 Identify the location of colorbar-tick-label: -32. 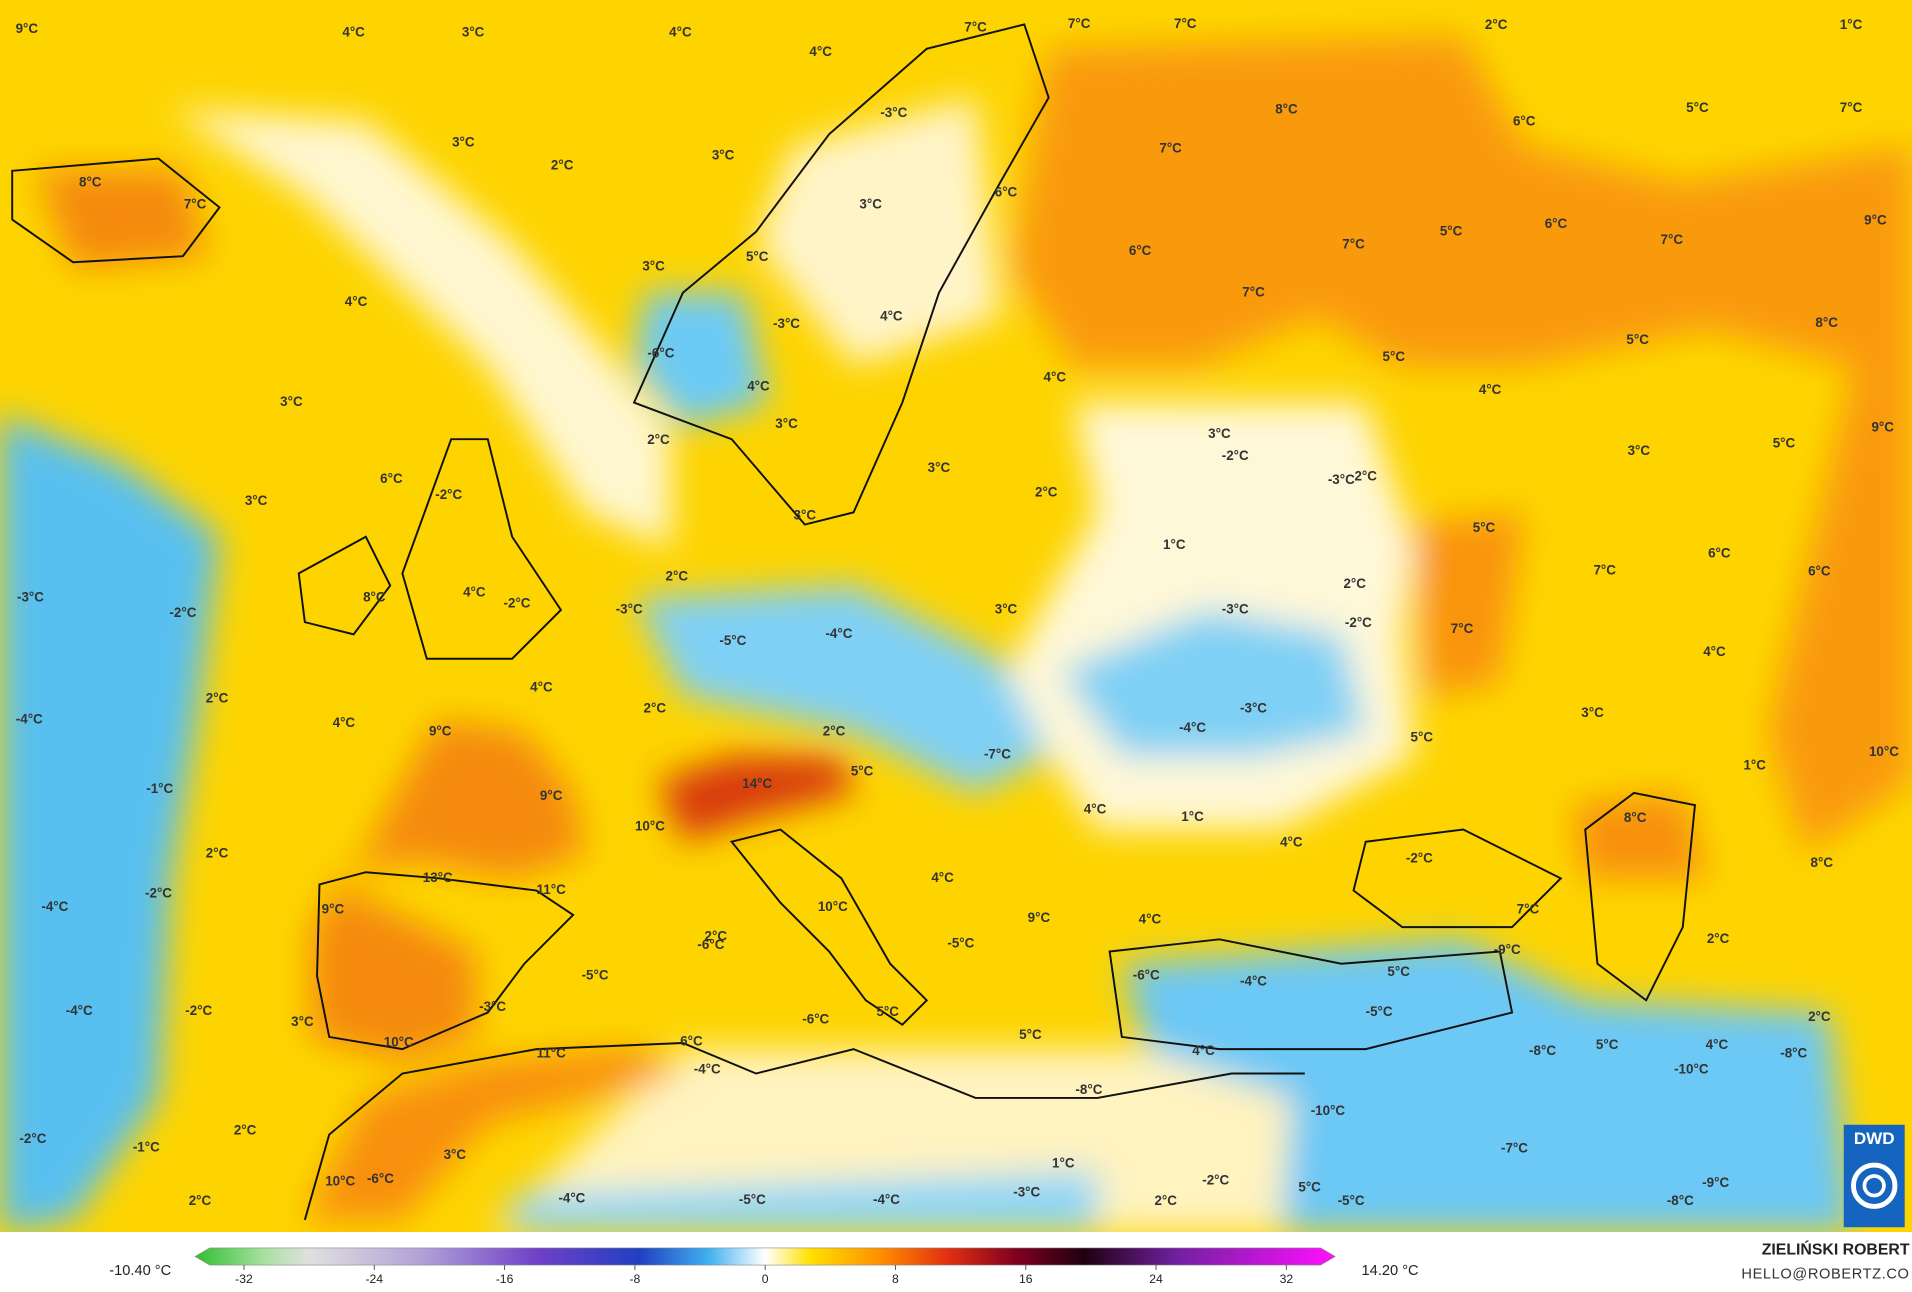
(244, 1279).